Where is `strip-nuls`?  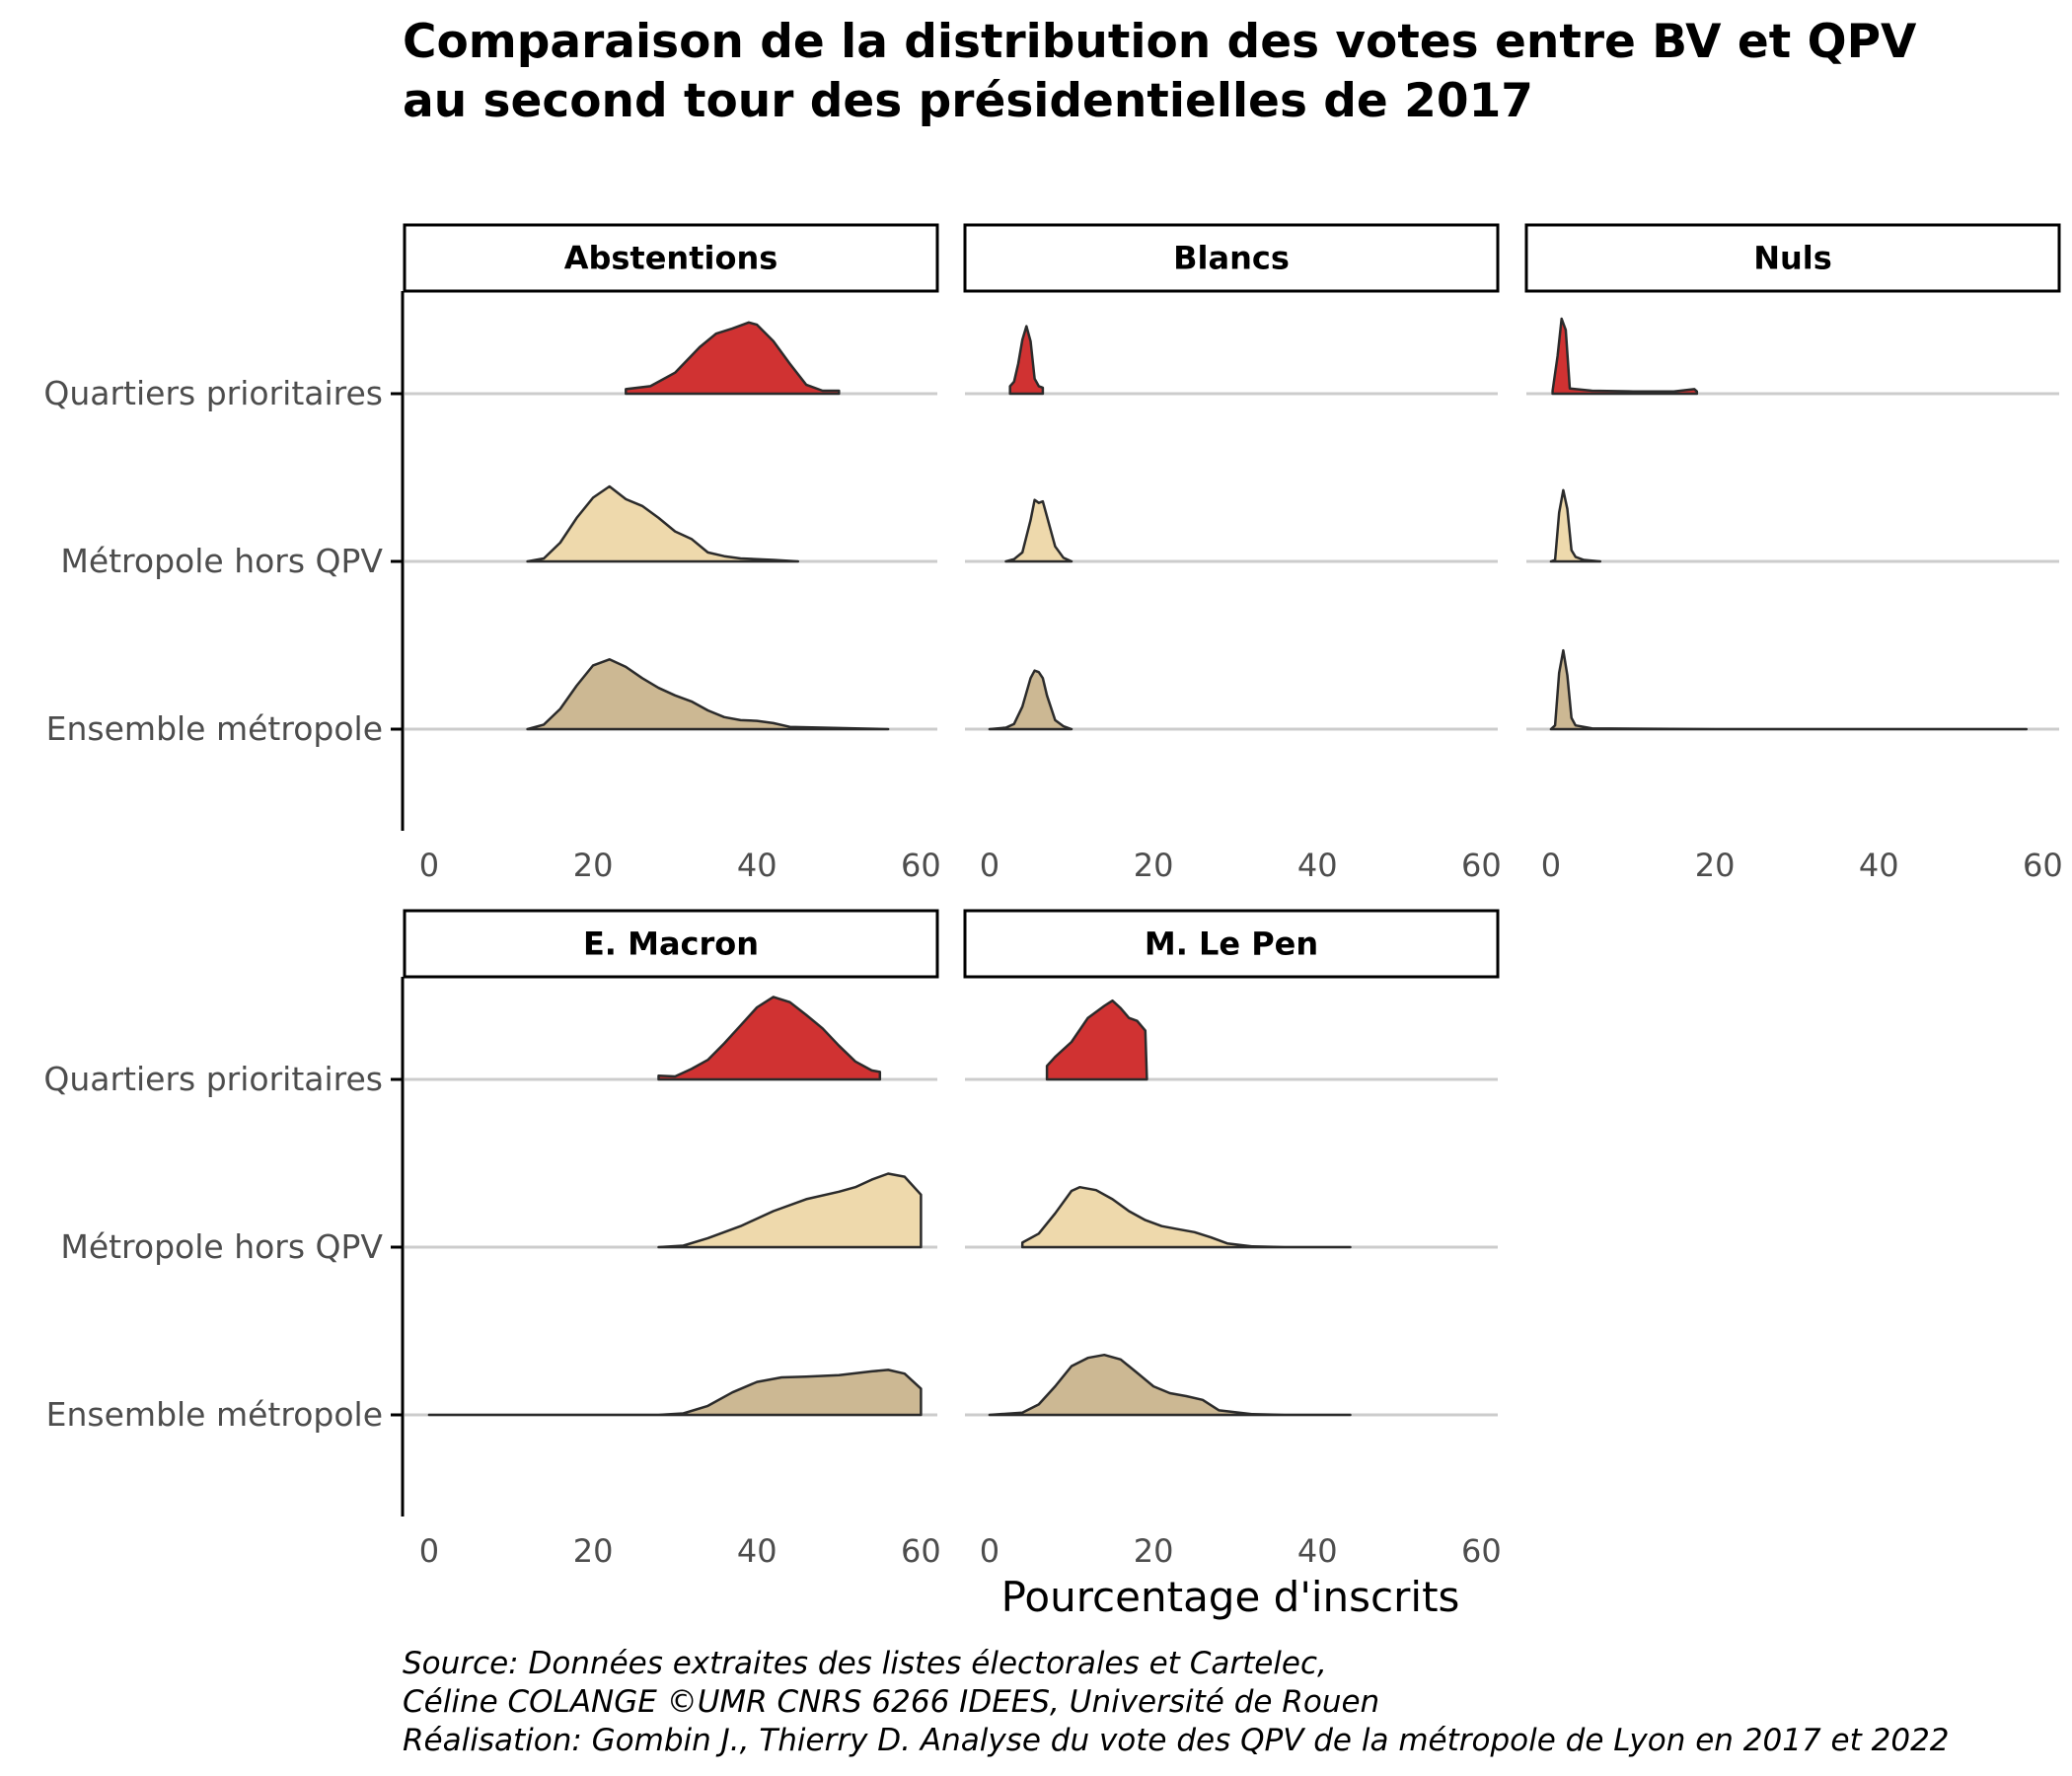 strip-nuls is located at coordinates (1793, 258).